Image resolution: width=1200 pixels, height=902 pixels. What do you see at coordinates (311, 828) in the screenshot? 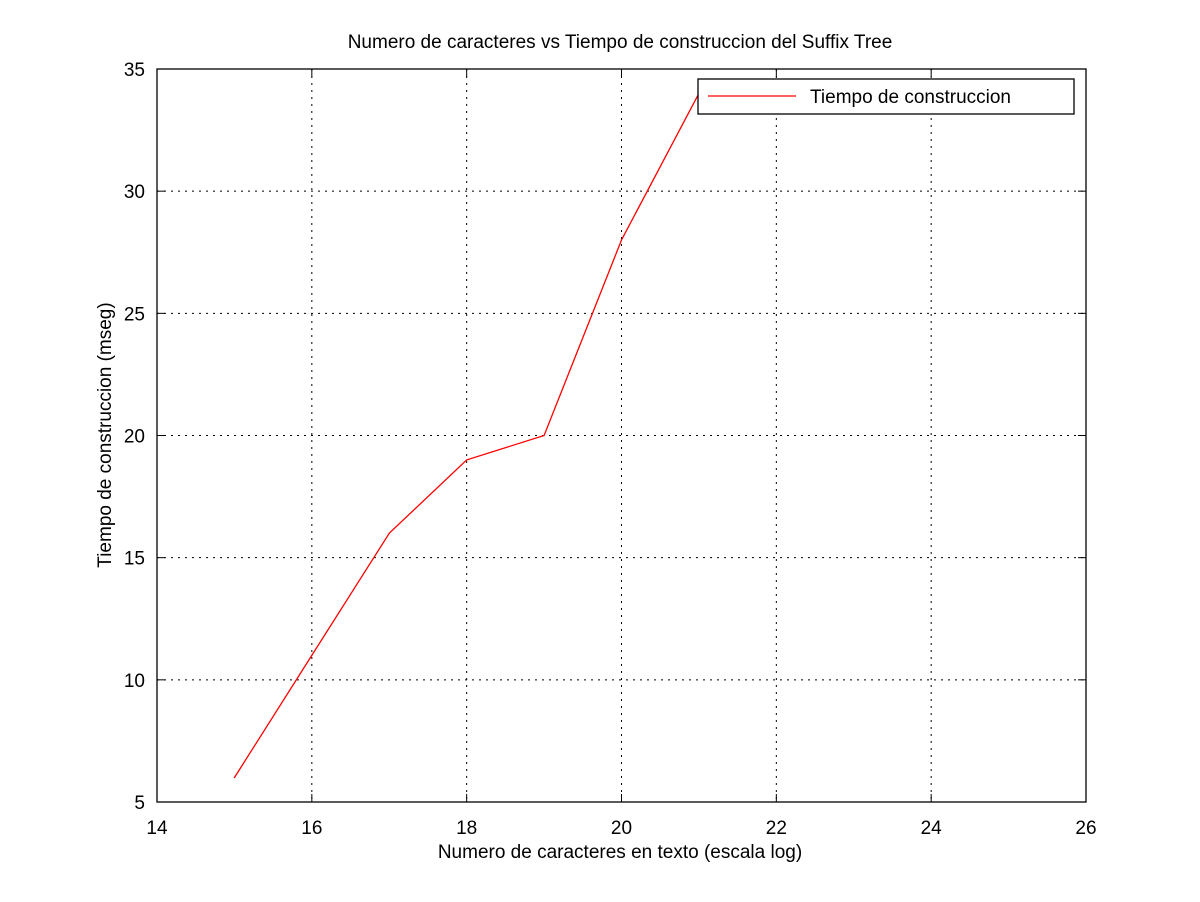
I see `x-tick-label: 16` at bounding box center [311, 828].